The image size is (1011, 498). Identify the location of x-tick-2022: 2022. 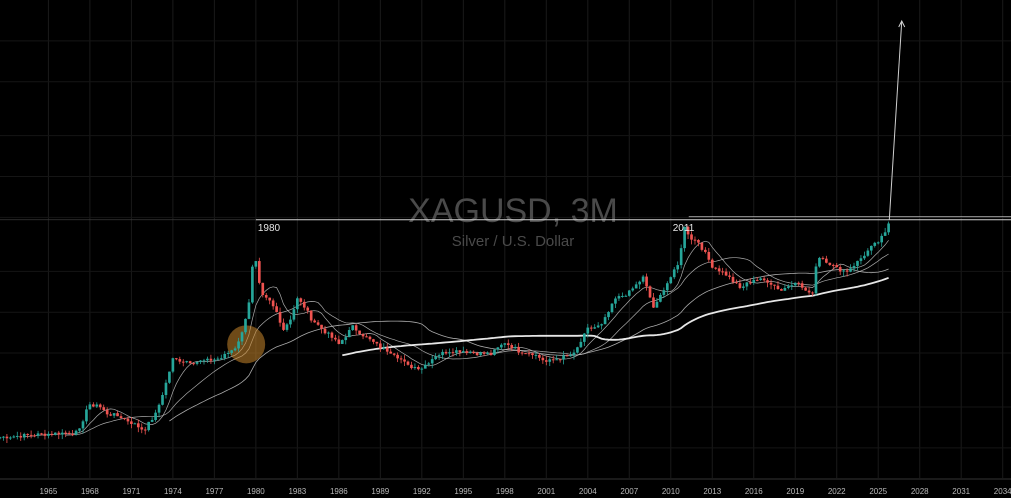
(837, 491).